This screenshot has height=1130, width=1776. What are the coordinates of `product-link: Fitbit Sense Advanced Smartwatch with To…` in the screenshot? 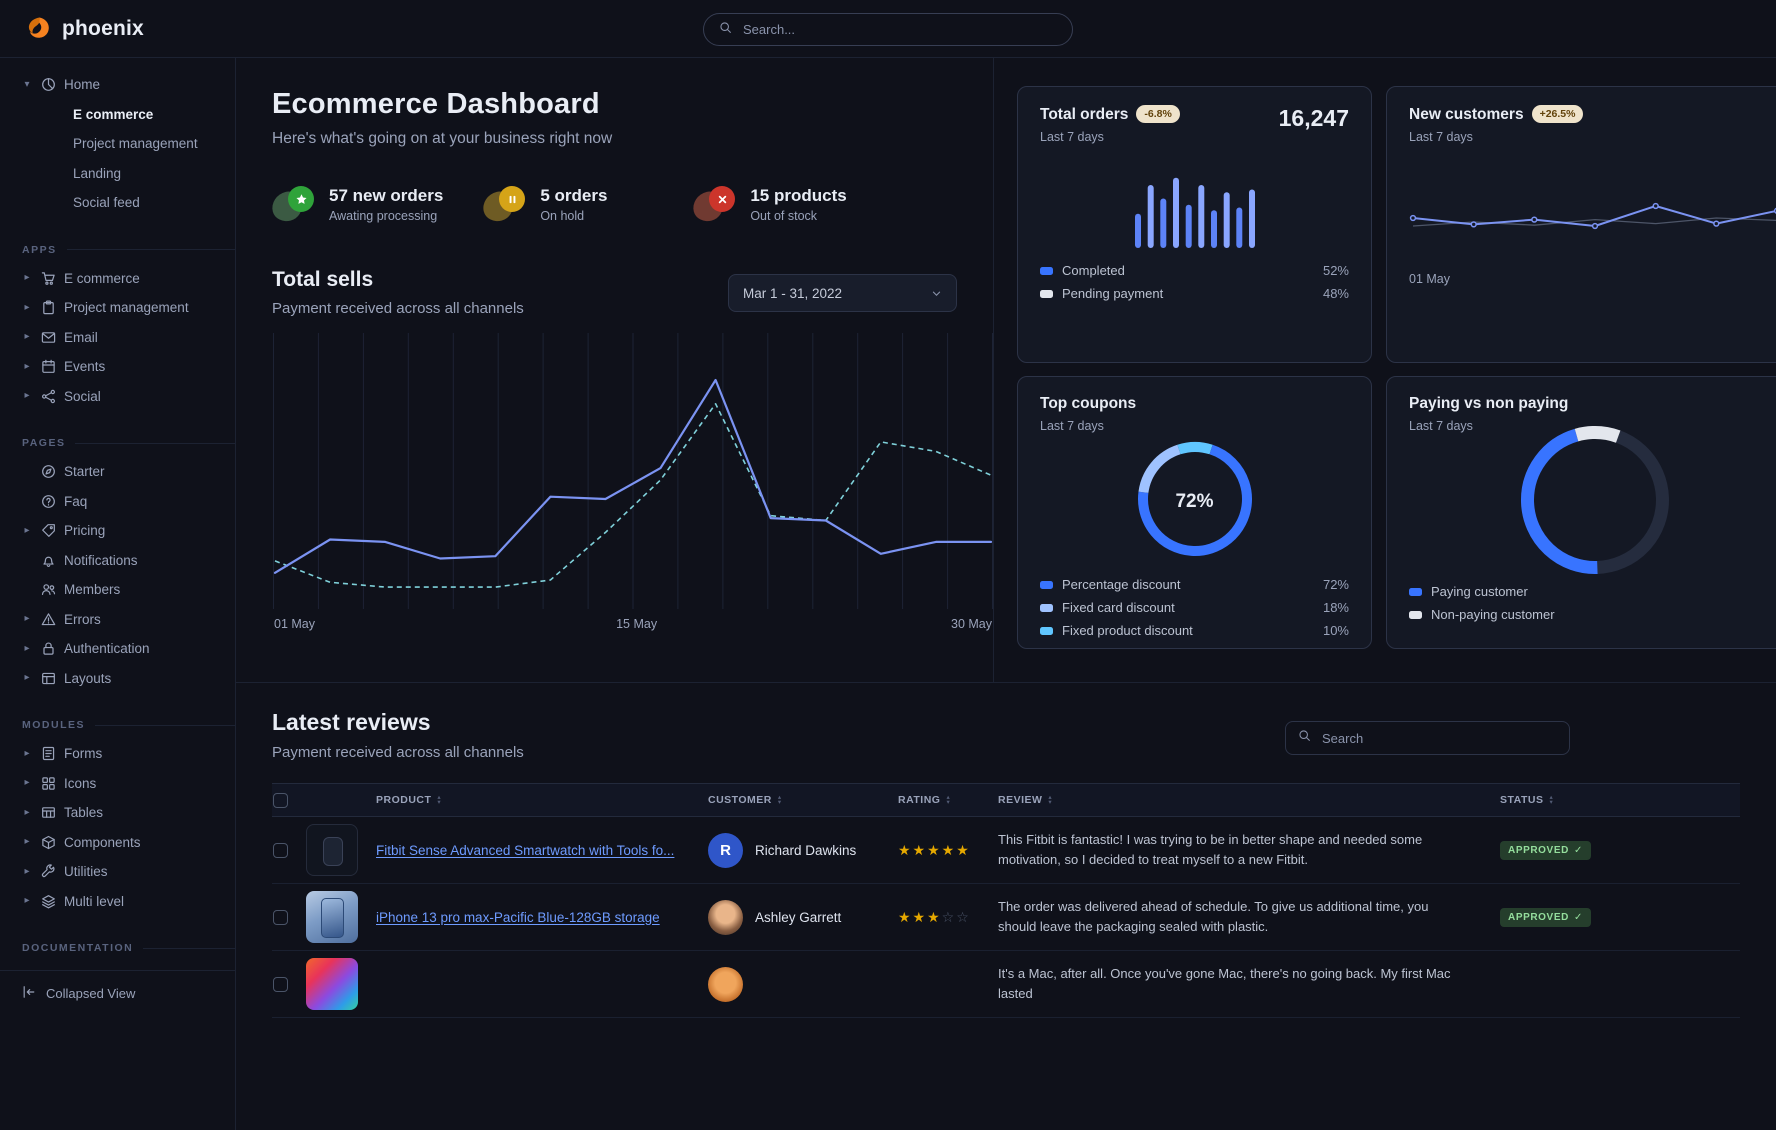 It's located at (525, 850).